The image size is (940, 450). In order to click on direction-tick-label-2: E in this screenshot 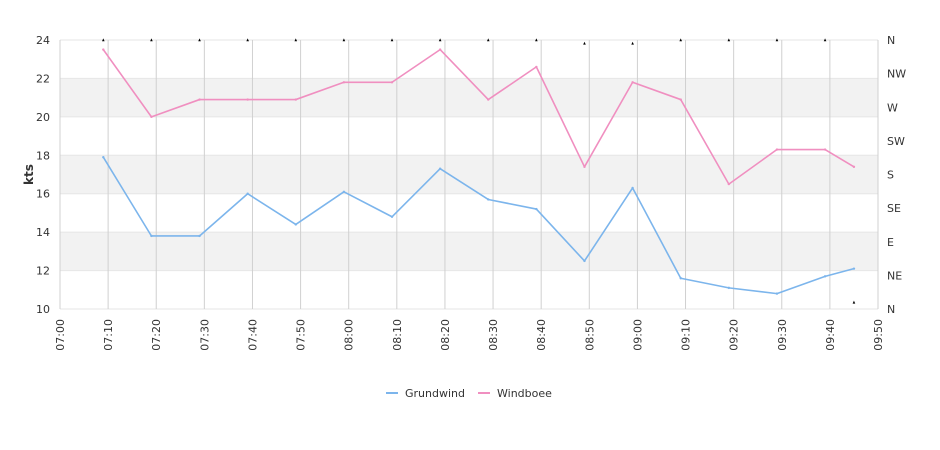, I will do `click(890, 242)`.